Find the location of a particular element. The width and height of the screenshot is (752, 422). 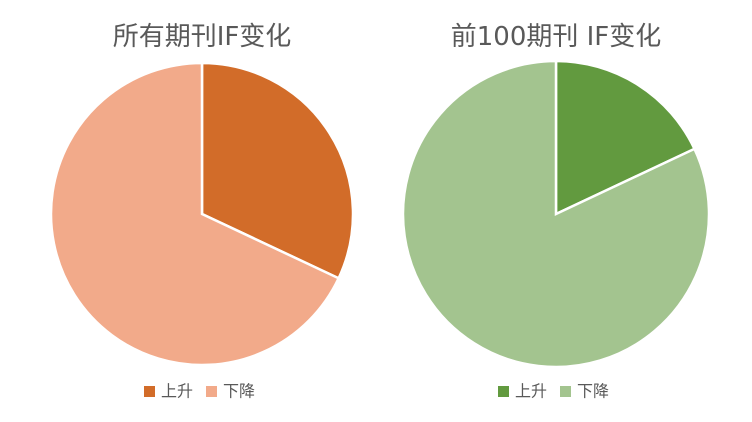

chart-title: 所有期刊IF变化 is located at coordinates (202, 37).